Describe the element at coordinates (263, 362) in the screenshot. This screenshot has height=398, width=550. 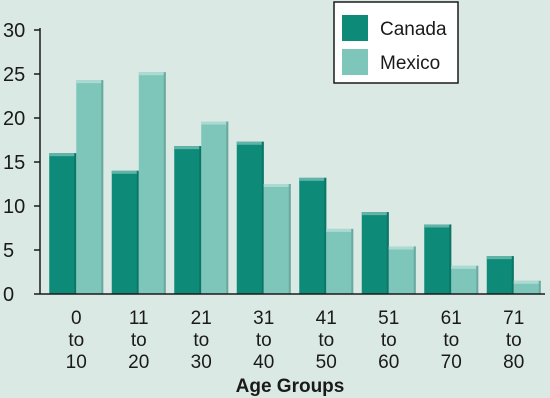
I see `x-category-label: 40` at that location.